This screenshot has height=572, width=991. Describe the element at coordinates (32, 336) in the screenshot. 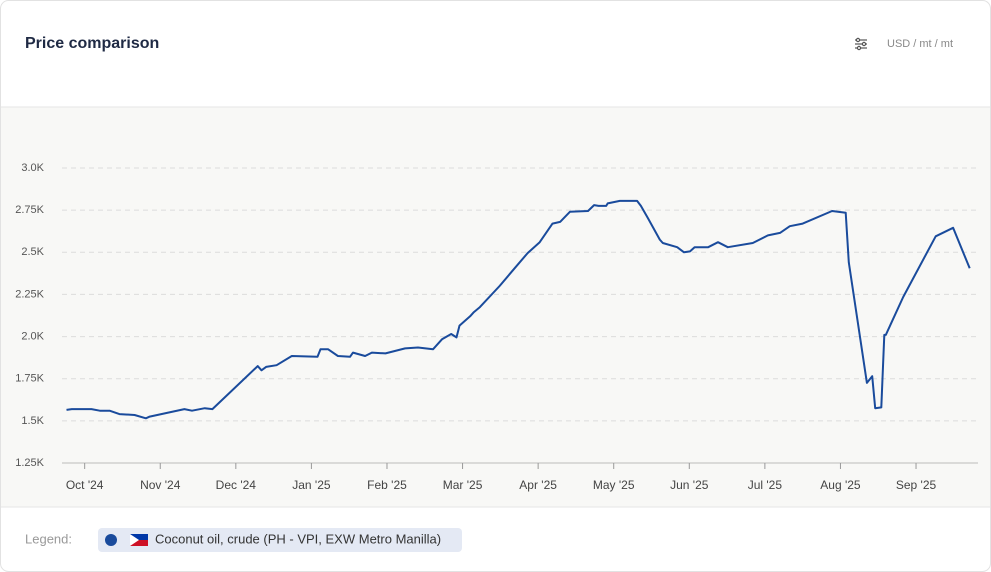

I see `y-tick-label: 2.0K` at that location.